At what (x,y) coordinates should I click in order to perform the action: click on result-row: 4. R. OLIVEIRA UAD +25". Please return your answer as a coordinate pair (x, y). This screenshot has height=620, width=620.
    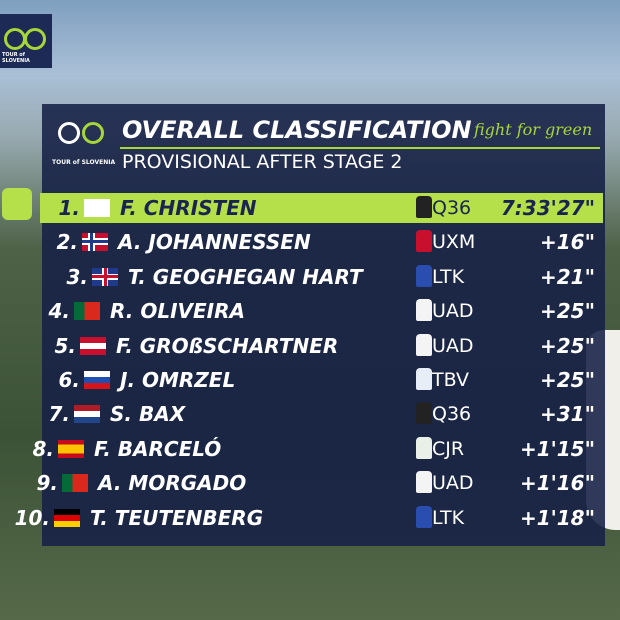
    Looking at the image, I should click on (321, 311).